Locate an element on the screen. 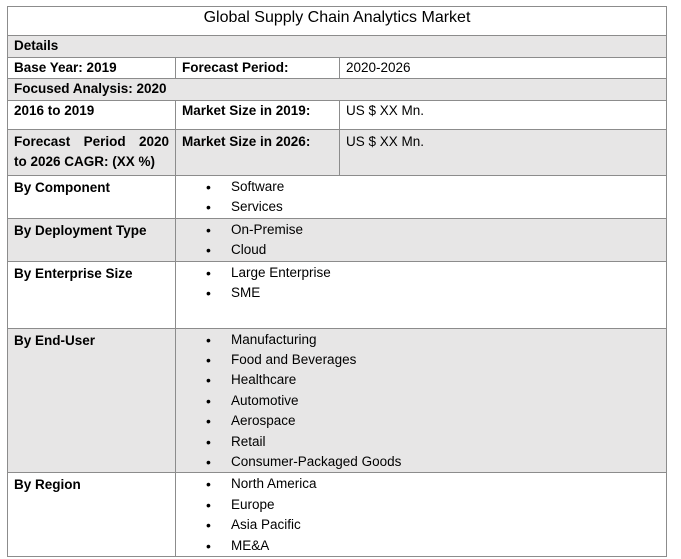 This screenshot has height=559, width=681. market-size-2026-label: Market Size in 2026: is located at coordinates (257, 152).